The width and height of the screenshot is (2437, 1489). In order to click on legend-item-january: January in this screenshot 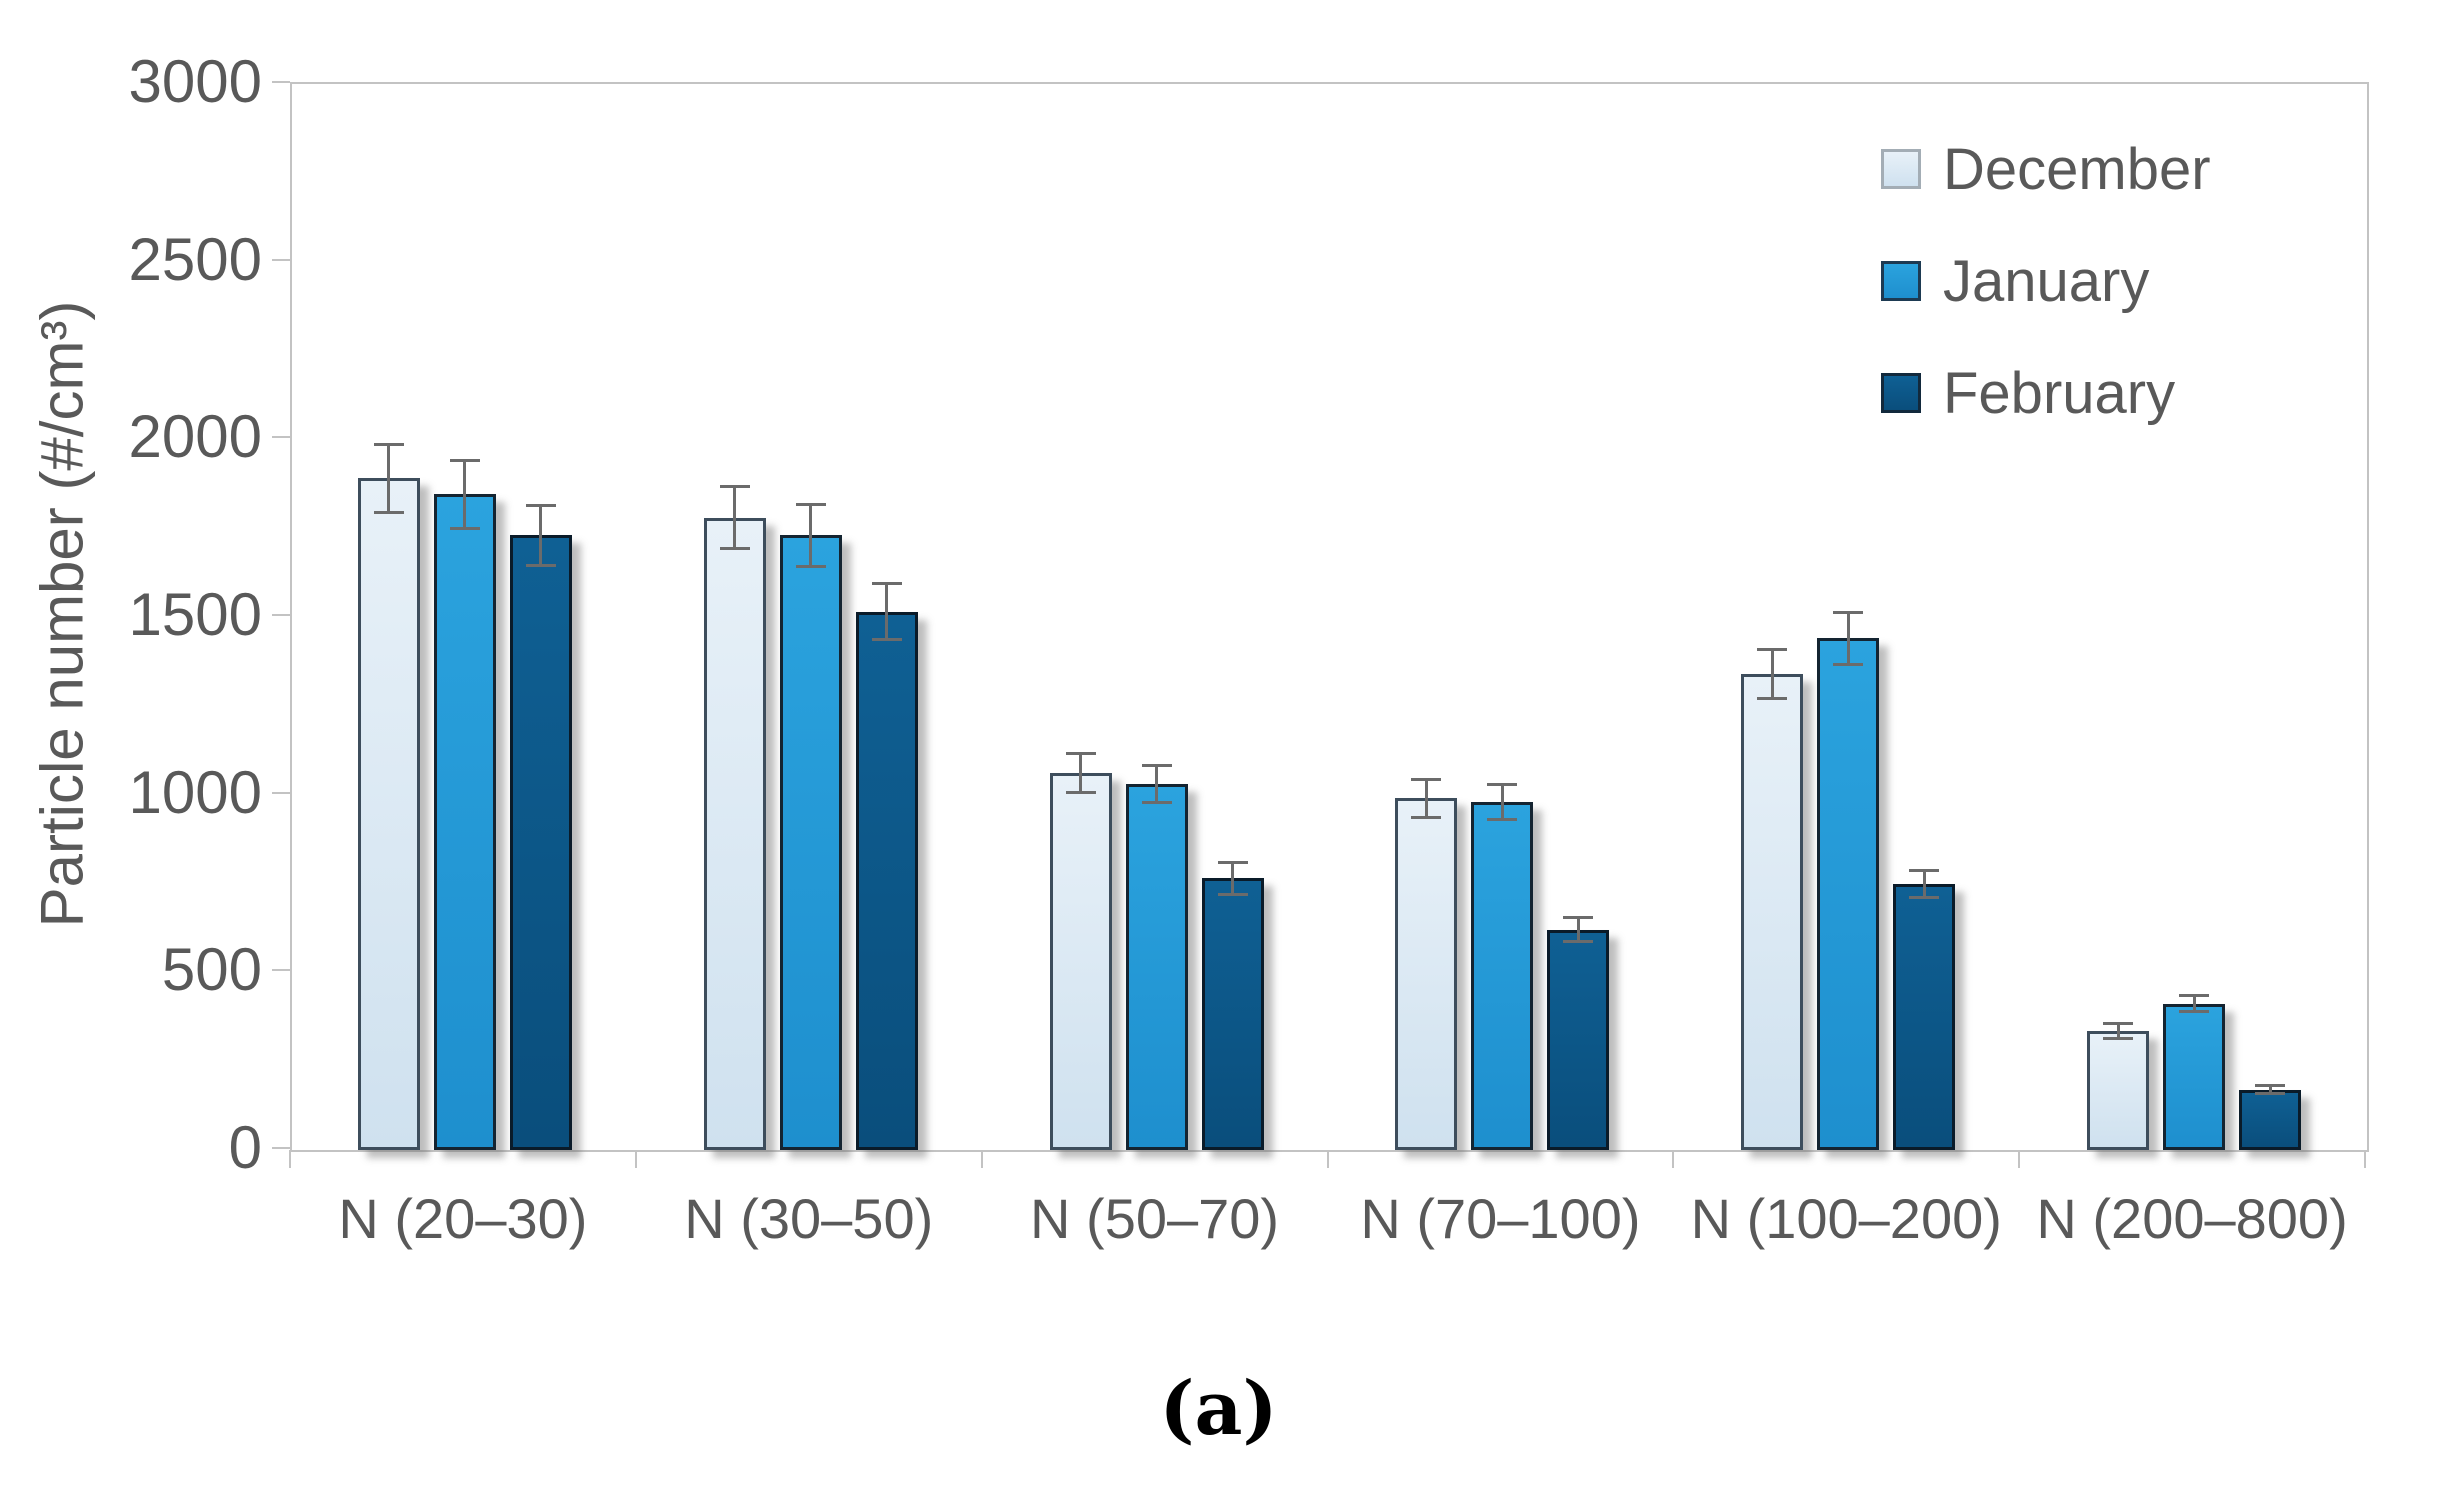, I will do `click(2046, 281)`.